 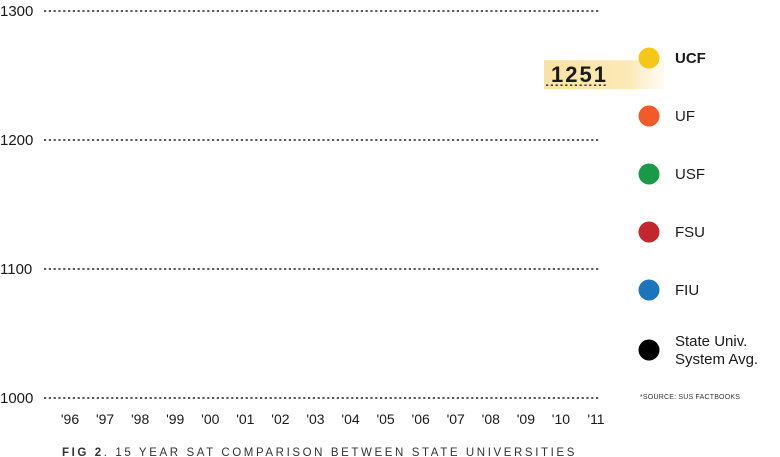 I want to click on legend-item: State Univ. System Avg., so click(x=698, y=350).